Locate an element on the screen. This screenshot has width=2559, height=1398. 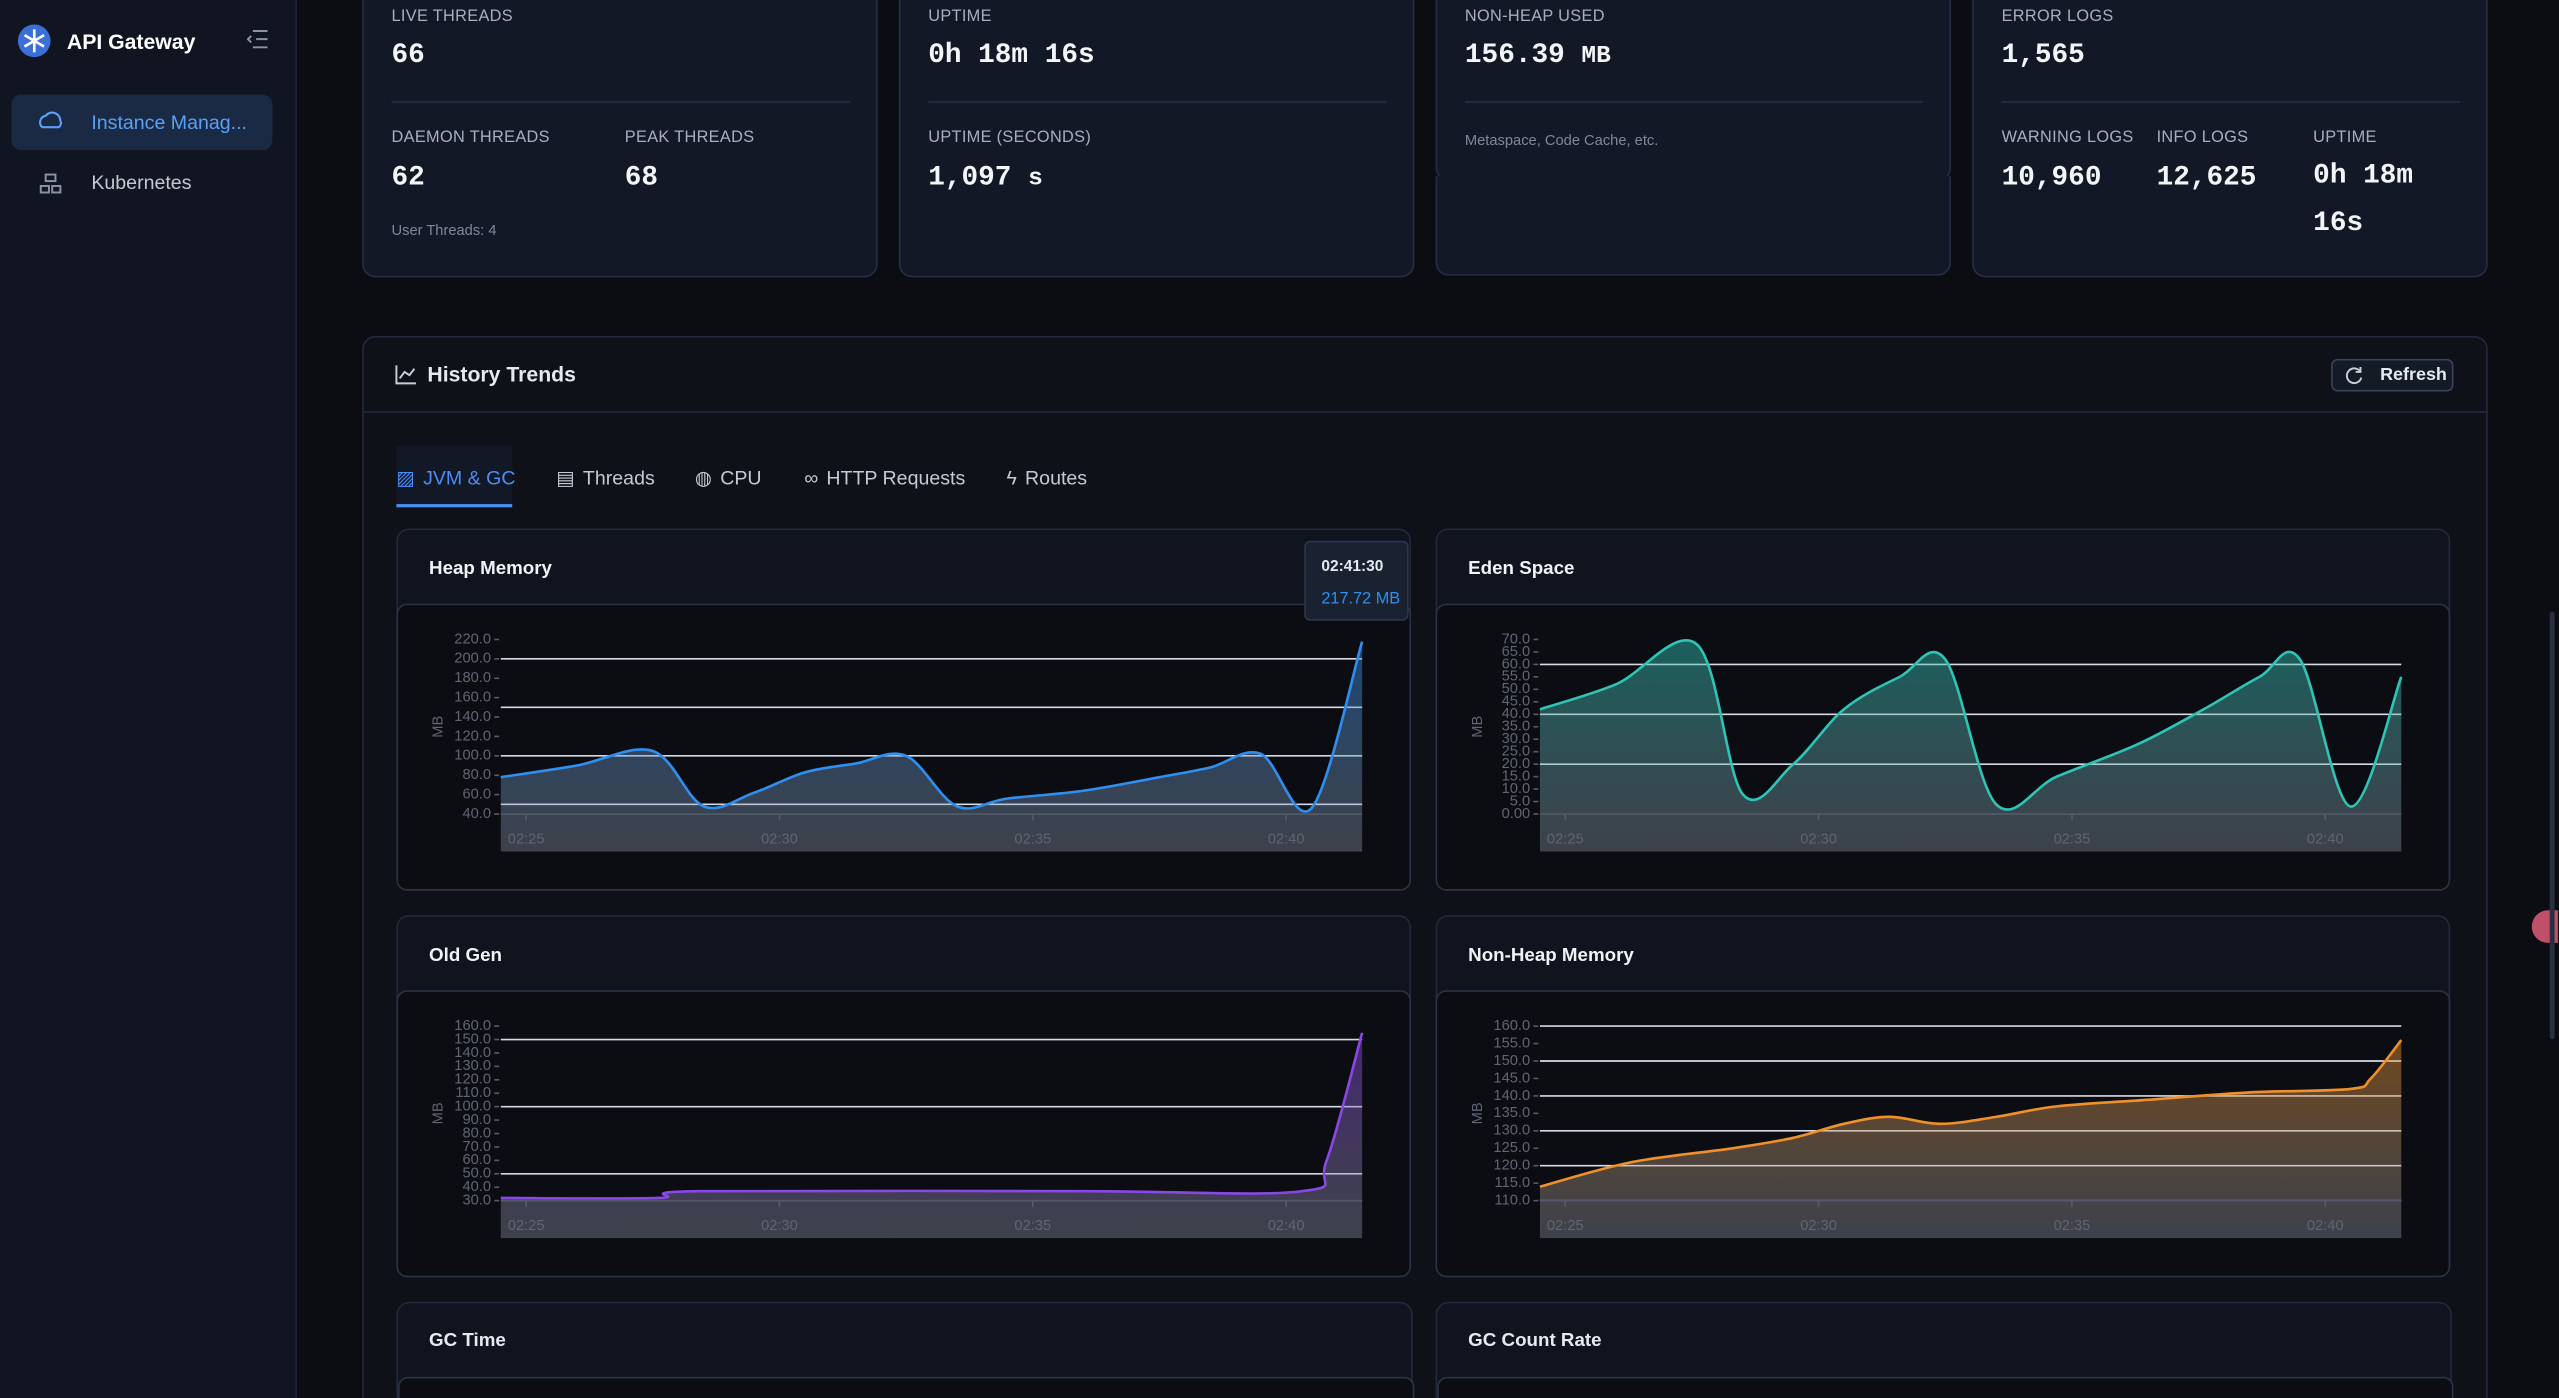
panel-title: Heap Memory is located at coordinates (491, 567).